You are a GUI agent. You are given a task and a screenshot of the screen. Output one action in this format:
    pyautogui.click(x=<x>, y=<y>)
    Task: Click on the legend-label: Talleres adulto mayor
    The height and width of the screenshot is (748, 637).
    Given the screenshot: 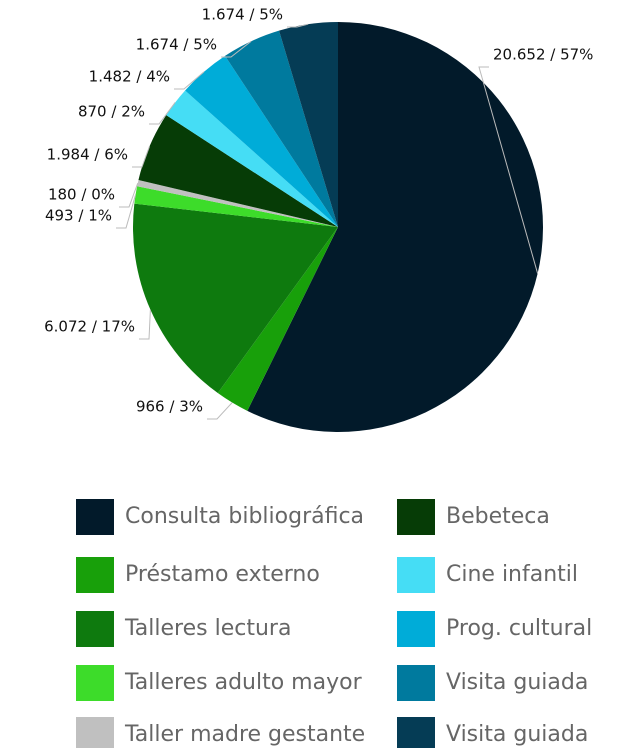 What is the action you would take?
    pyautogui.click(x=243, y=682)
    